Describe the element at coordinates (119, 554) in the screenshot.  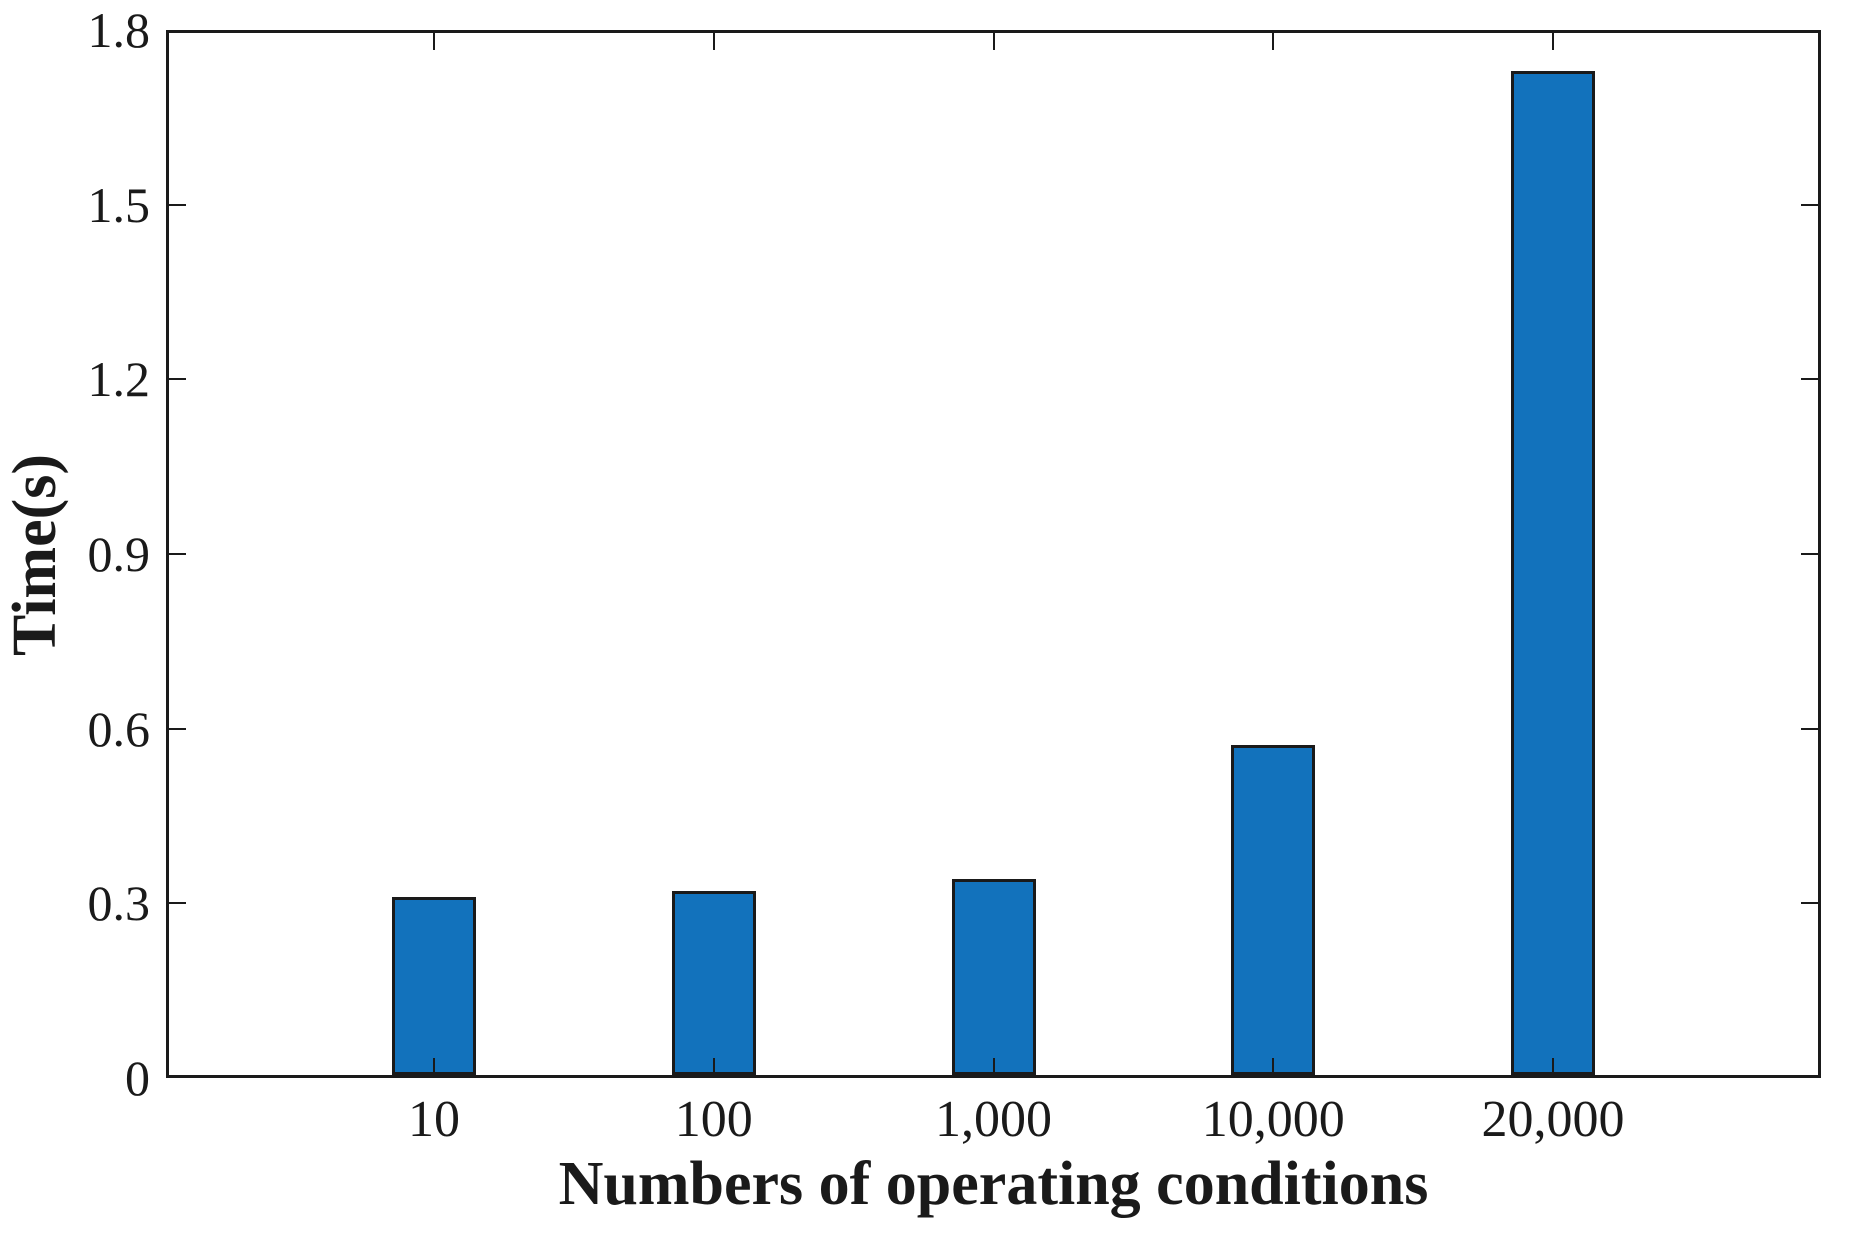
I see `y-tick-label: 0.9` at that location.